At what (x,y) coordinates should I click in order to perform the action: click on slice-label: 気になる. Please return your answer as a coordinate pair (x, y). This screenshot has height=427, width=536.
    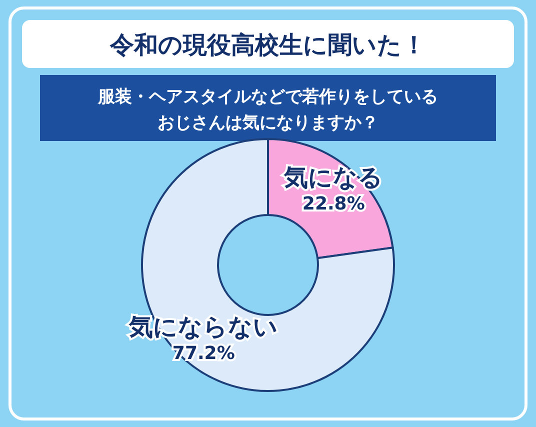
    Looking at the image, I should click on (333, 178).